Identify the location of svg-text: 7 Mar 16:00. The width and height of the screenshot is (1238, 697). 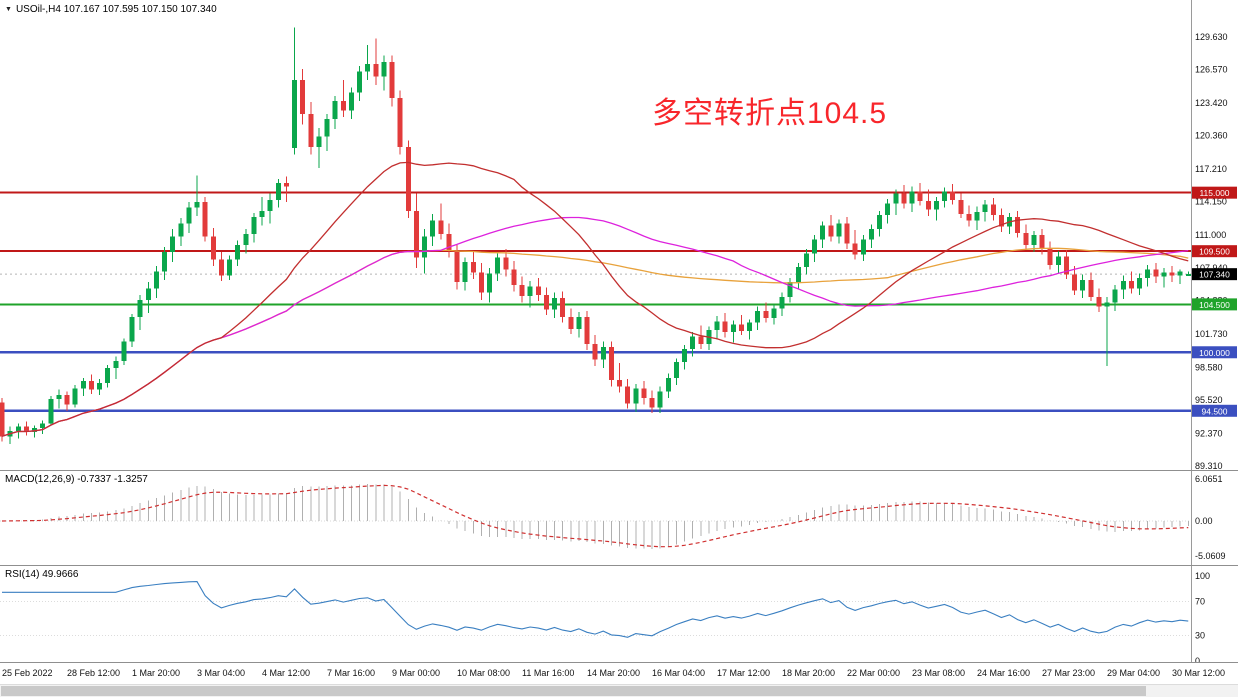
(351, 673).